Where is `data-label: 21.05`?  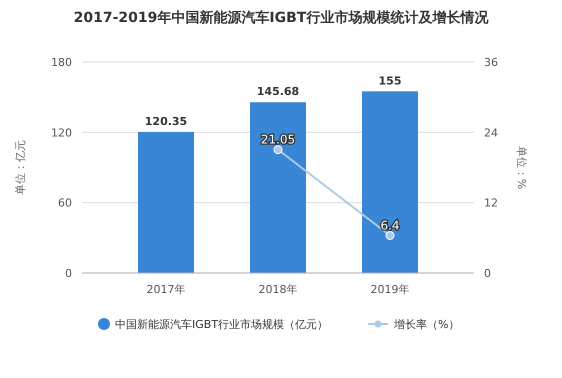
data-label: 21.05 is located at coordinates (278, 139).